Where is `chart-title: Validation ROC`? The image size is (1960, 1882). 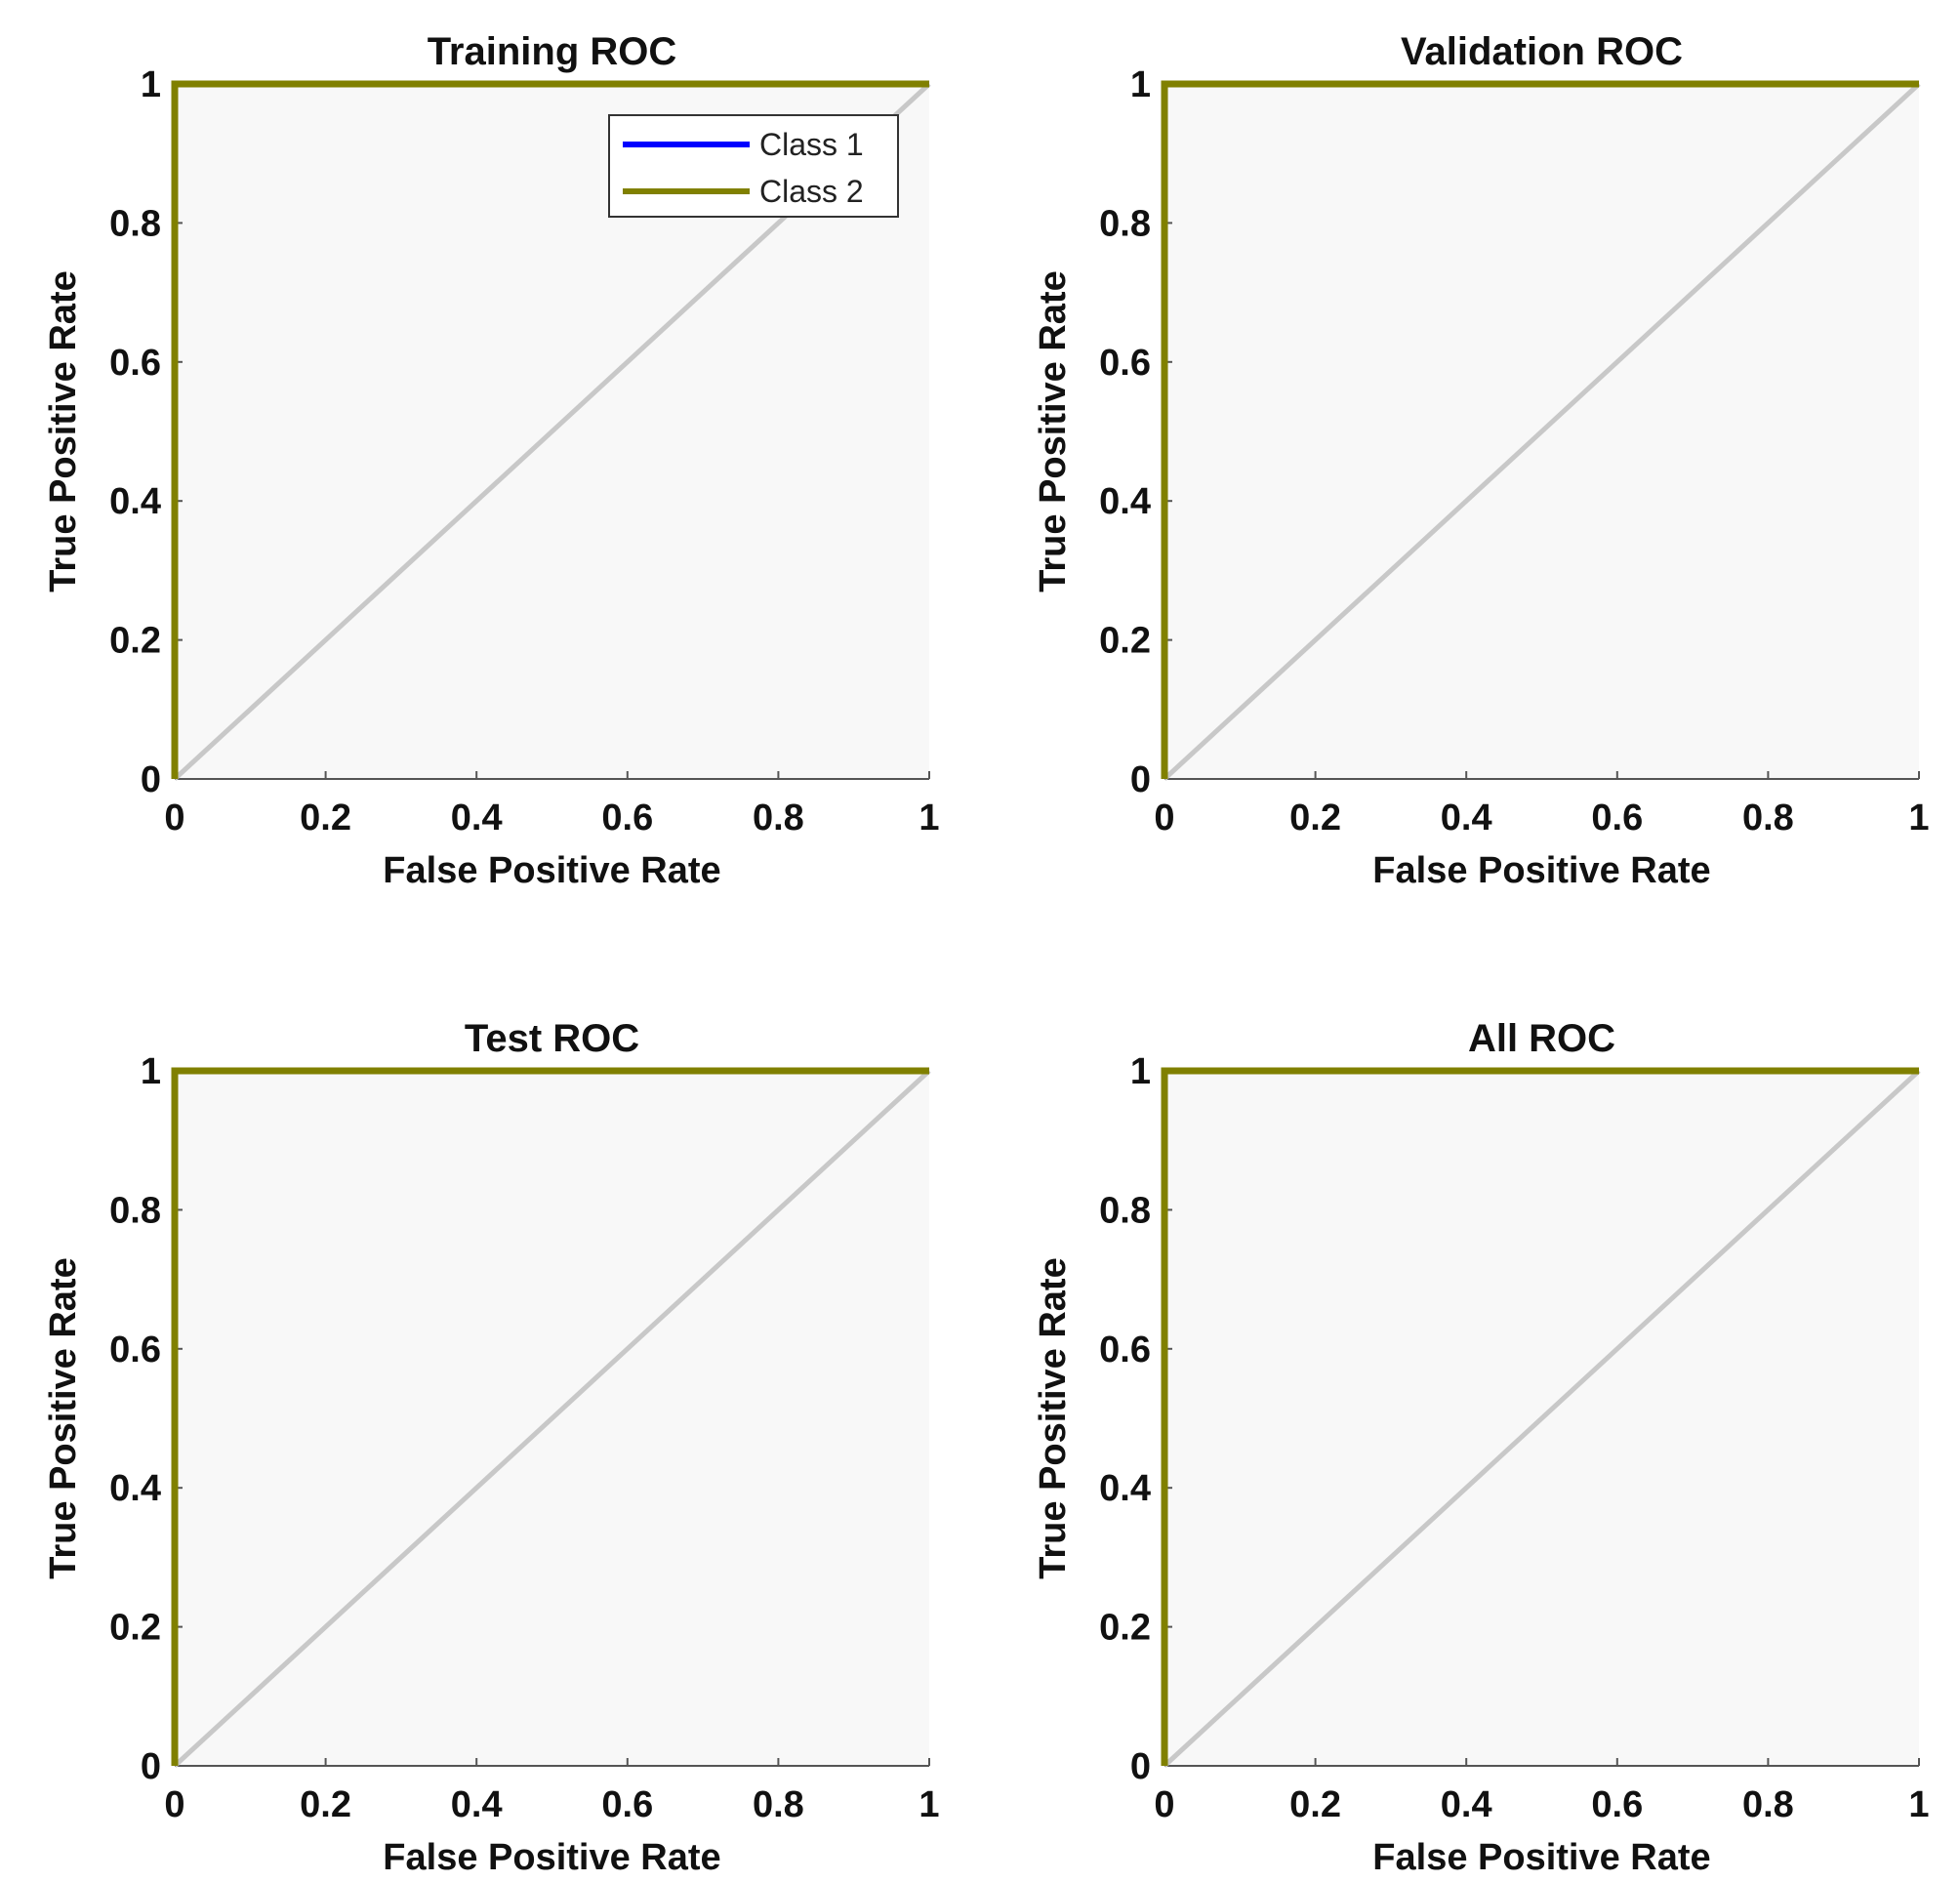
chart-title: Validation ROC is located at coordinates (1542, 52).